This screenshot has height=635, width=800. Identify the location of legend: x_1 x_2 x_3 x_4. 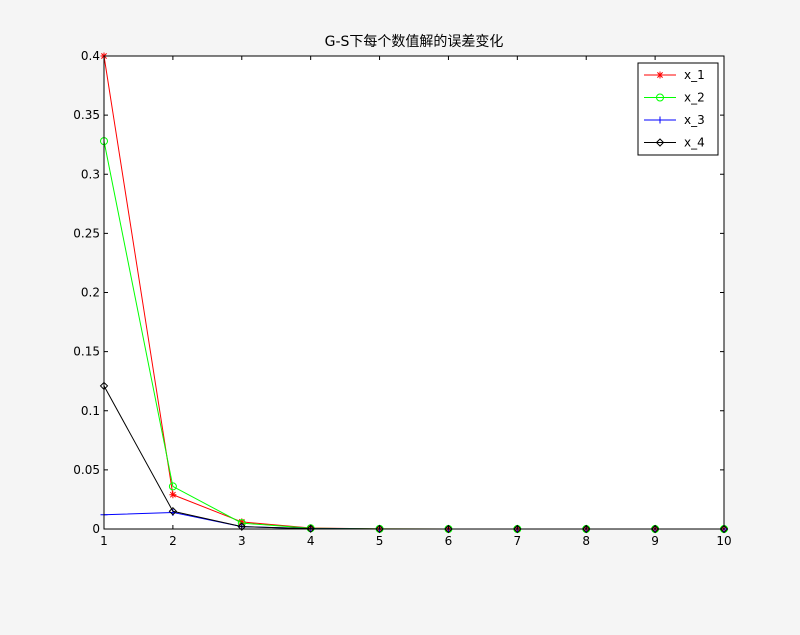
(678, 109).